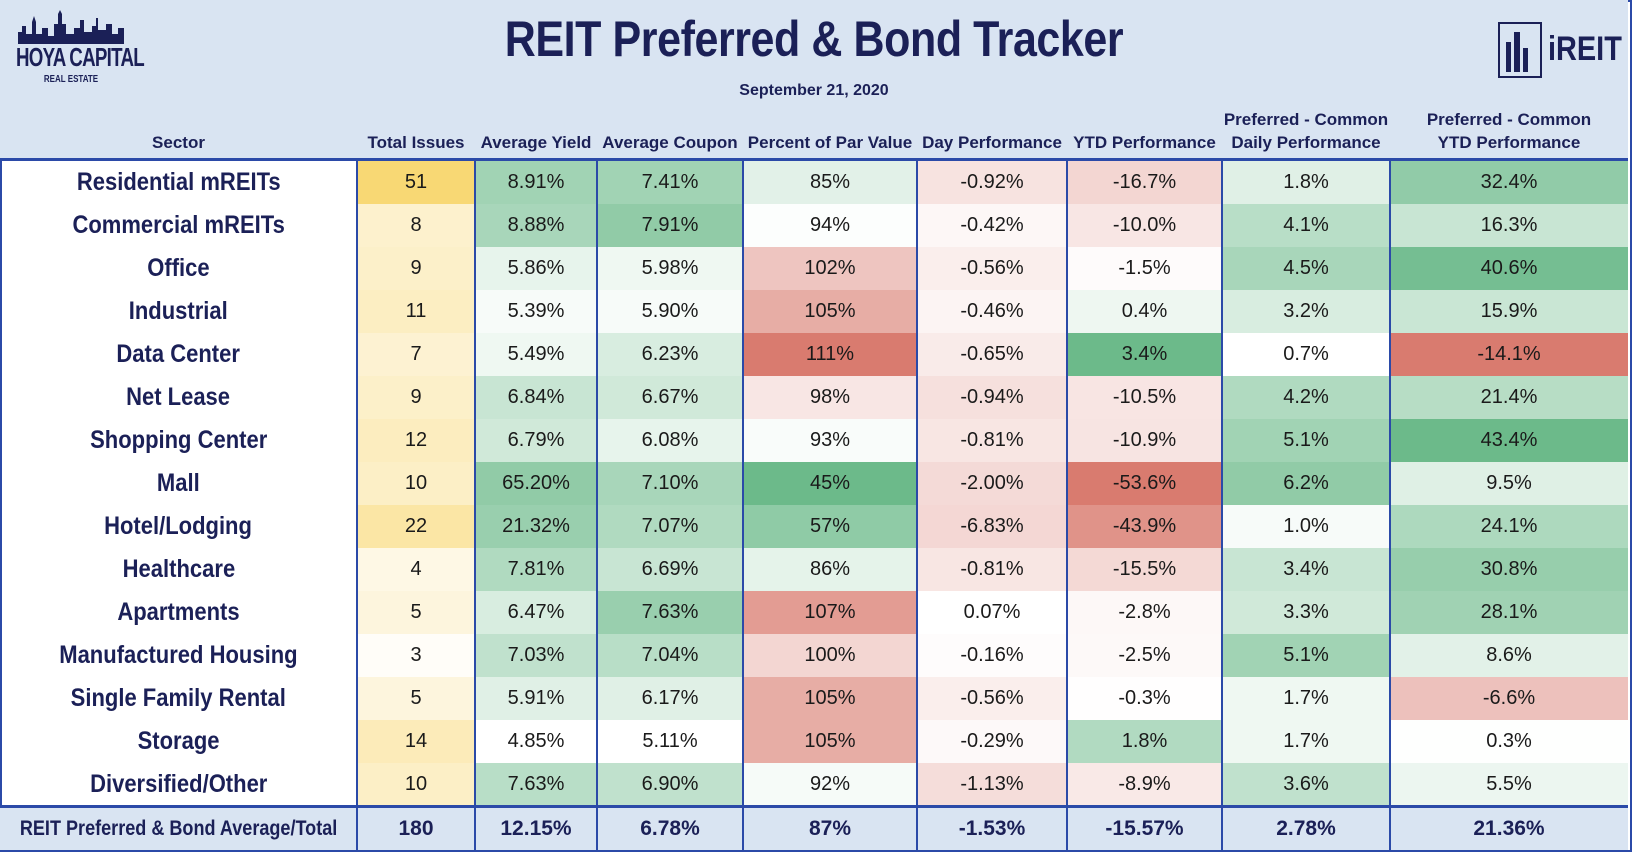 The image size is (1632, 852). What do you see at coordinates (1509, 741) in the screenshot?
I see `cell-pc_ytd: 0.3%` at bounding box center [1509, 741].